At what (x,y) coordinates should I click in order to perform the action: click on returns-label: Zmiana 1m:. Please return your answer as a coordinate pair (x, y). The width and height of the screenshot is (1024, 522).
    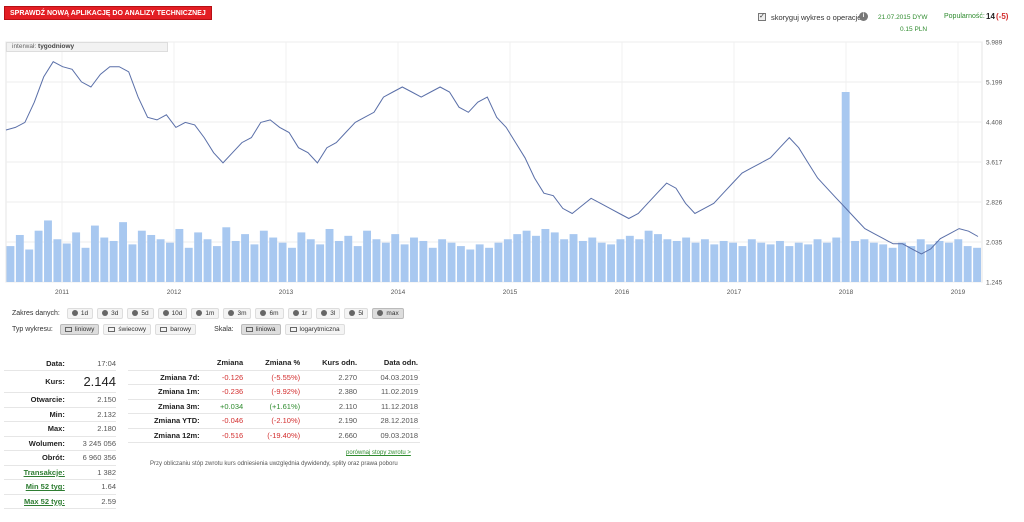
    Looking at the image, I should click on (165, 392).